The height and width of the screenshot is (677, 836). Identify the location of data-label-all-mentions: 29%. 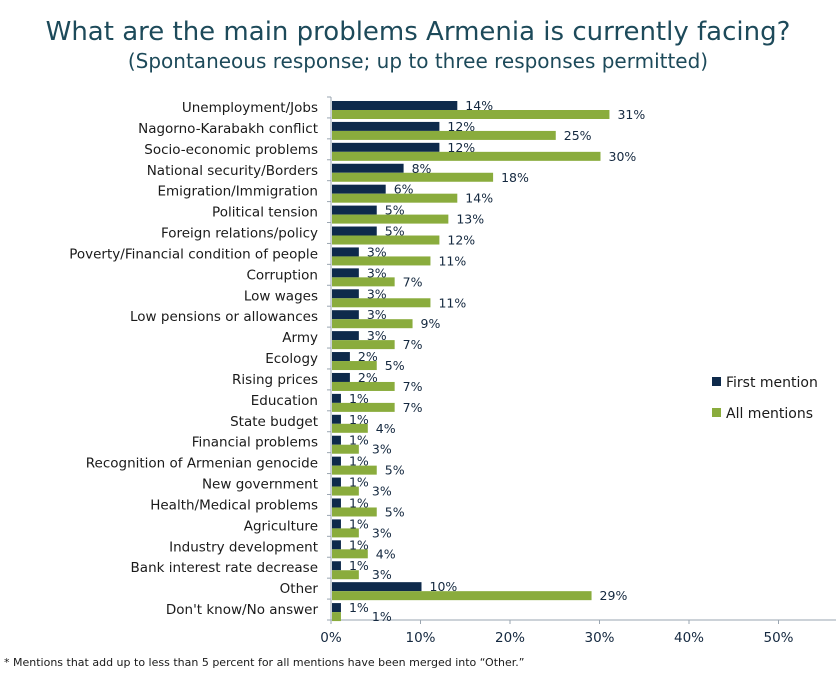
(614, 595).